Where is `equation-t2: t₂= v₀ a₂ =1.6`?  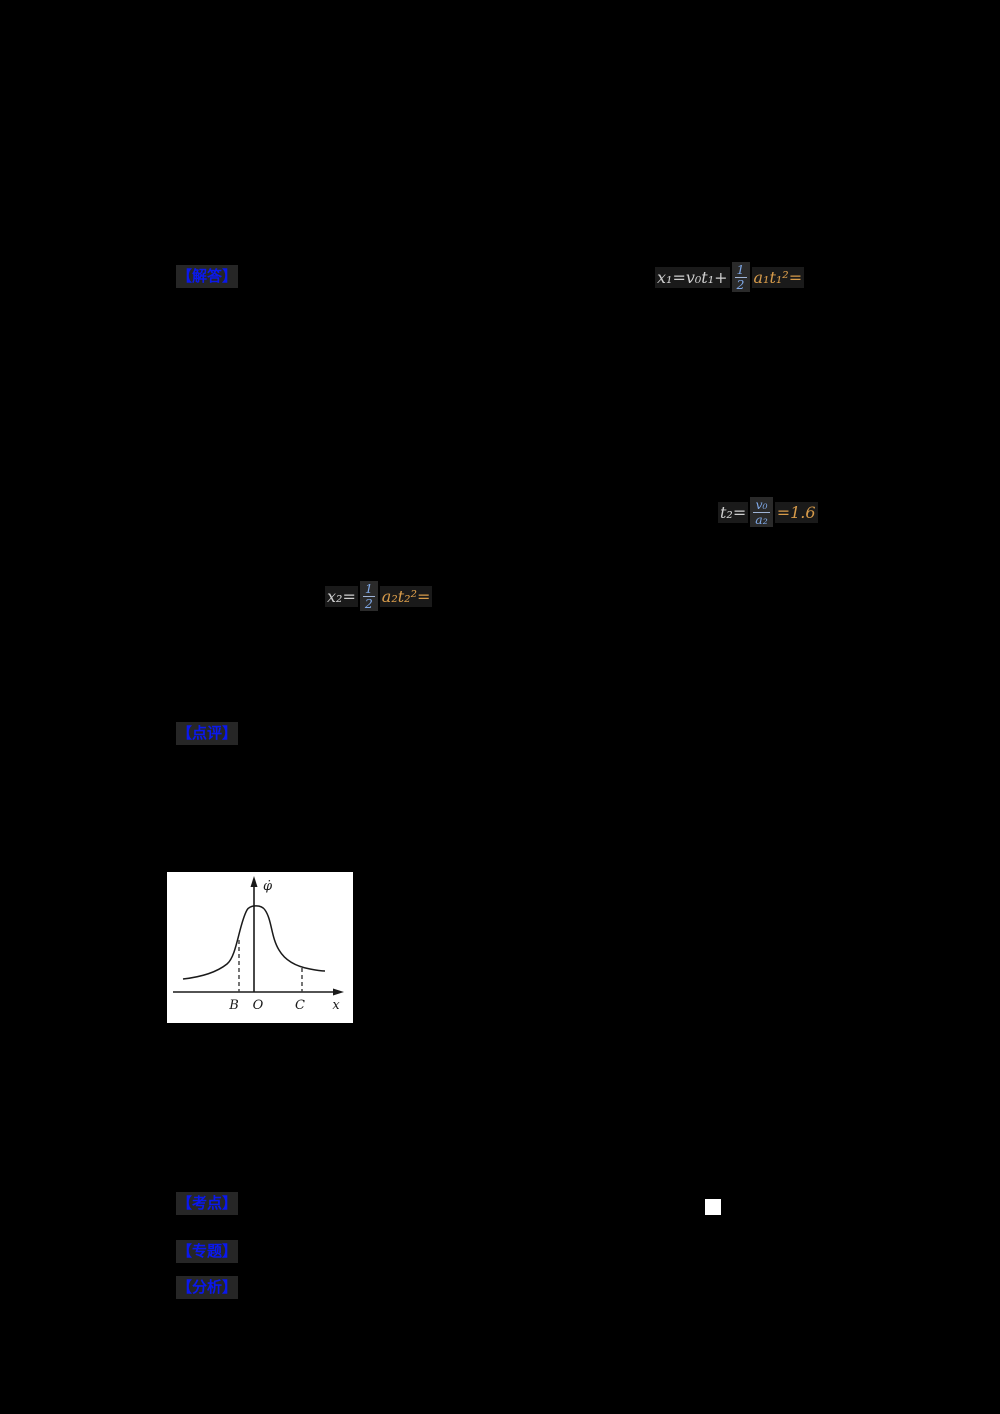
equation-t2: t₂= v₀ a₂ =1.6 is located at coordinates (768, 512).